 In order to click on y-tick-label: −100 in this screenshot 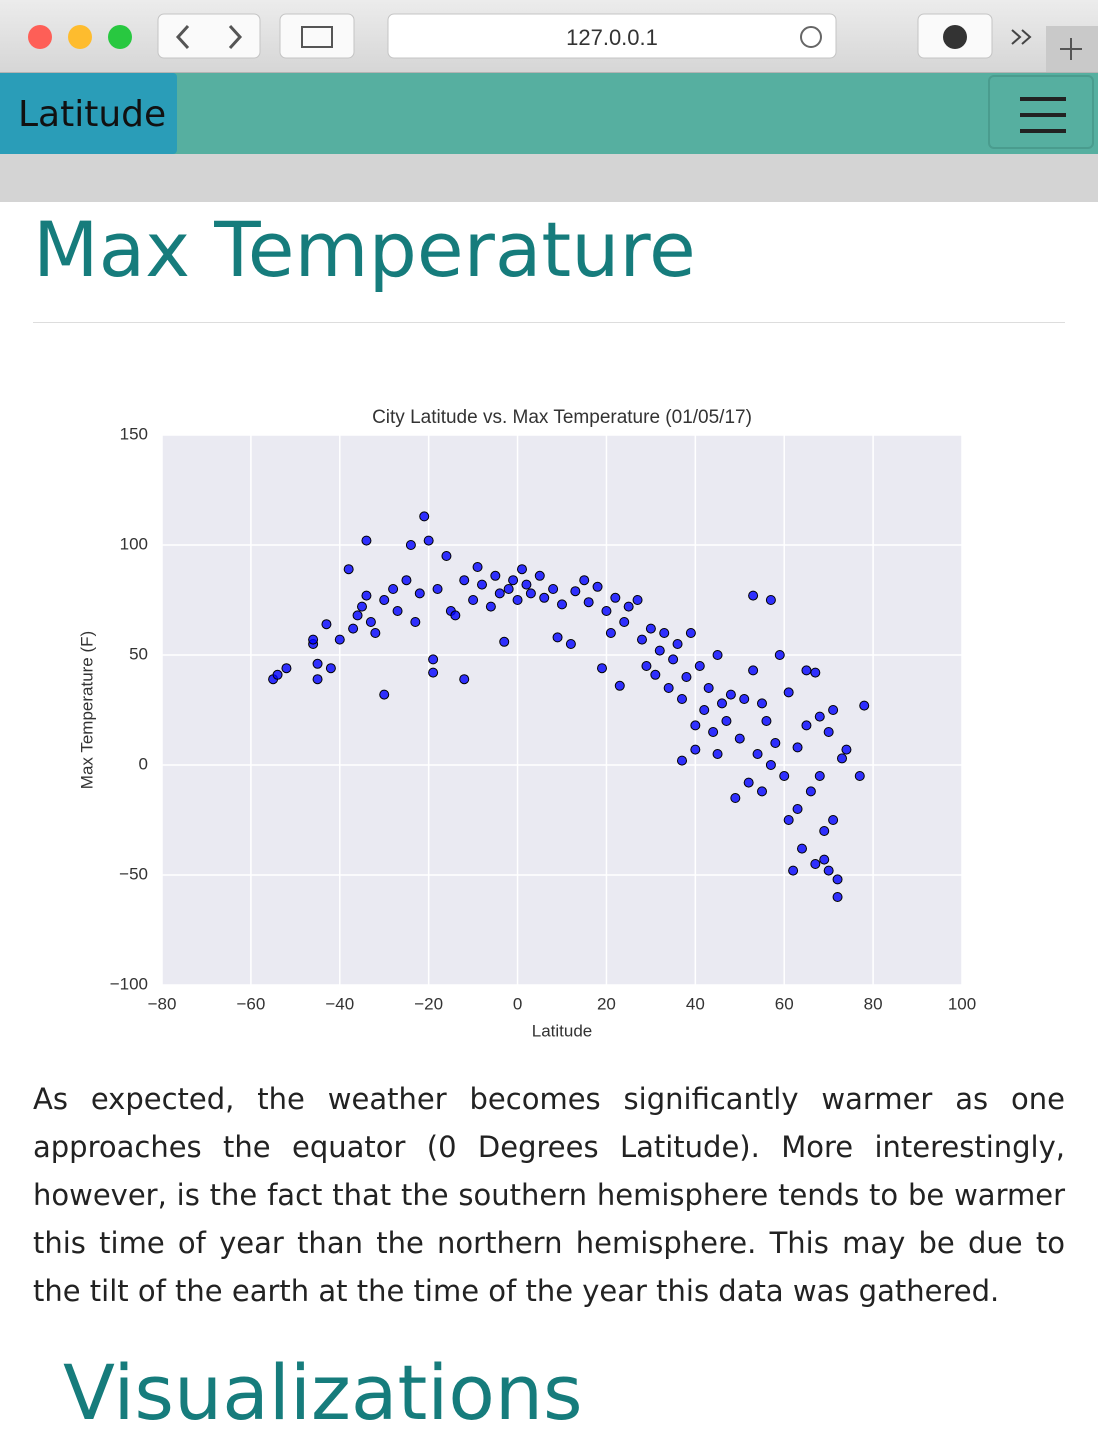, I will do `click(129, 983)`.